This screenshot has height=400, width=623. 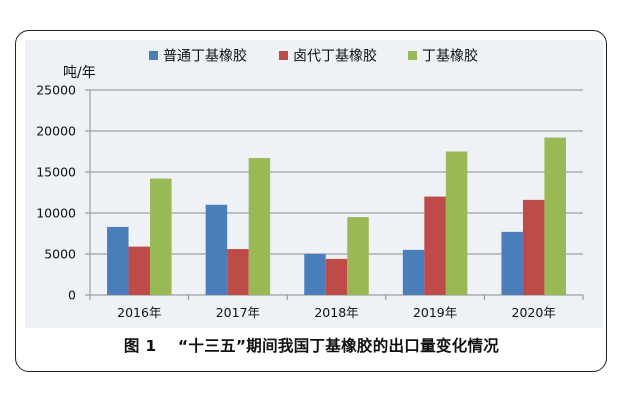 What do you see at coordinates (238, 272) in the screenshot?
I see `bar-2-2017年` at bounding box center [238, 272].